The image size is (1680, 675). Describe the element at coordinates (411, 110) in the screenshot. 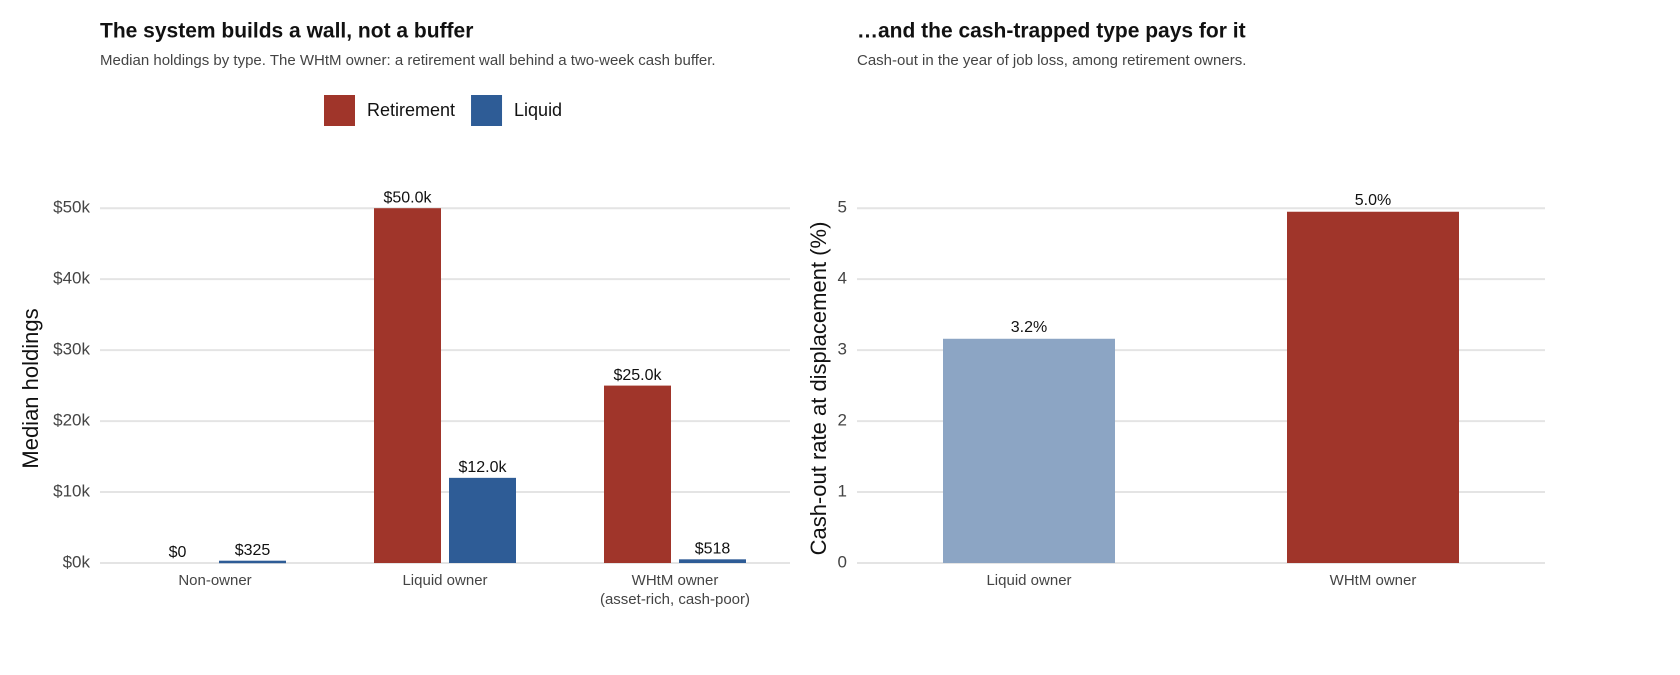

I see `legend-label: Retirement` at that location.